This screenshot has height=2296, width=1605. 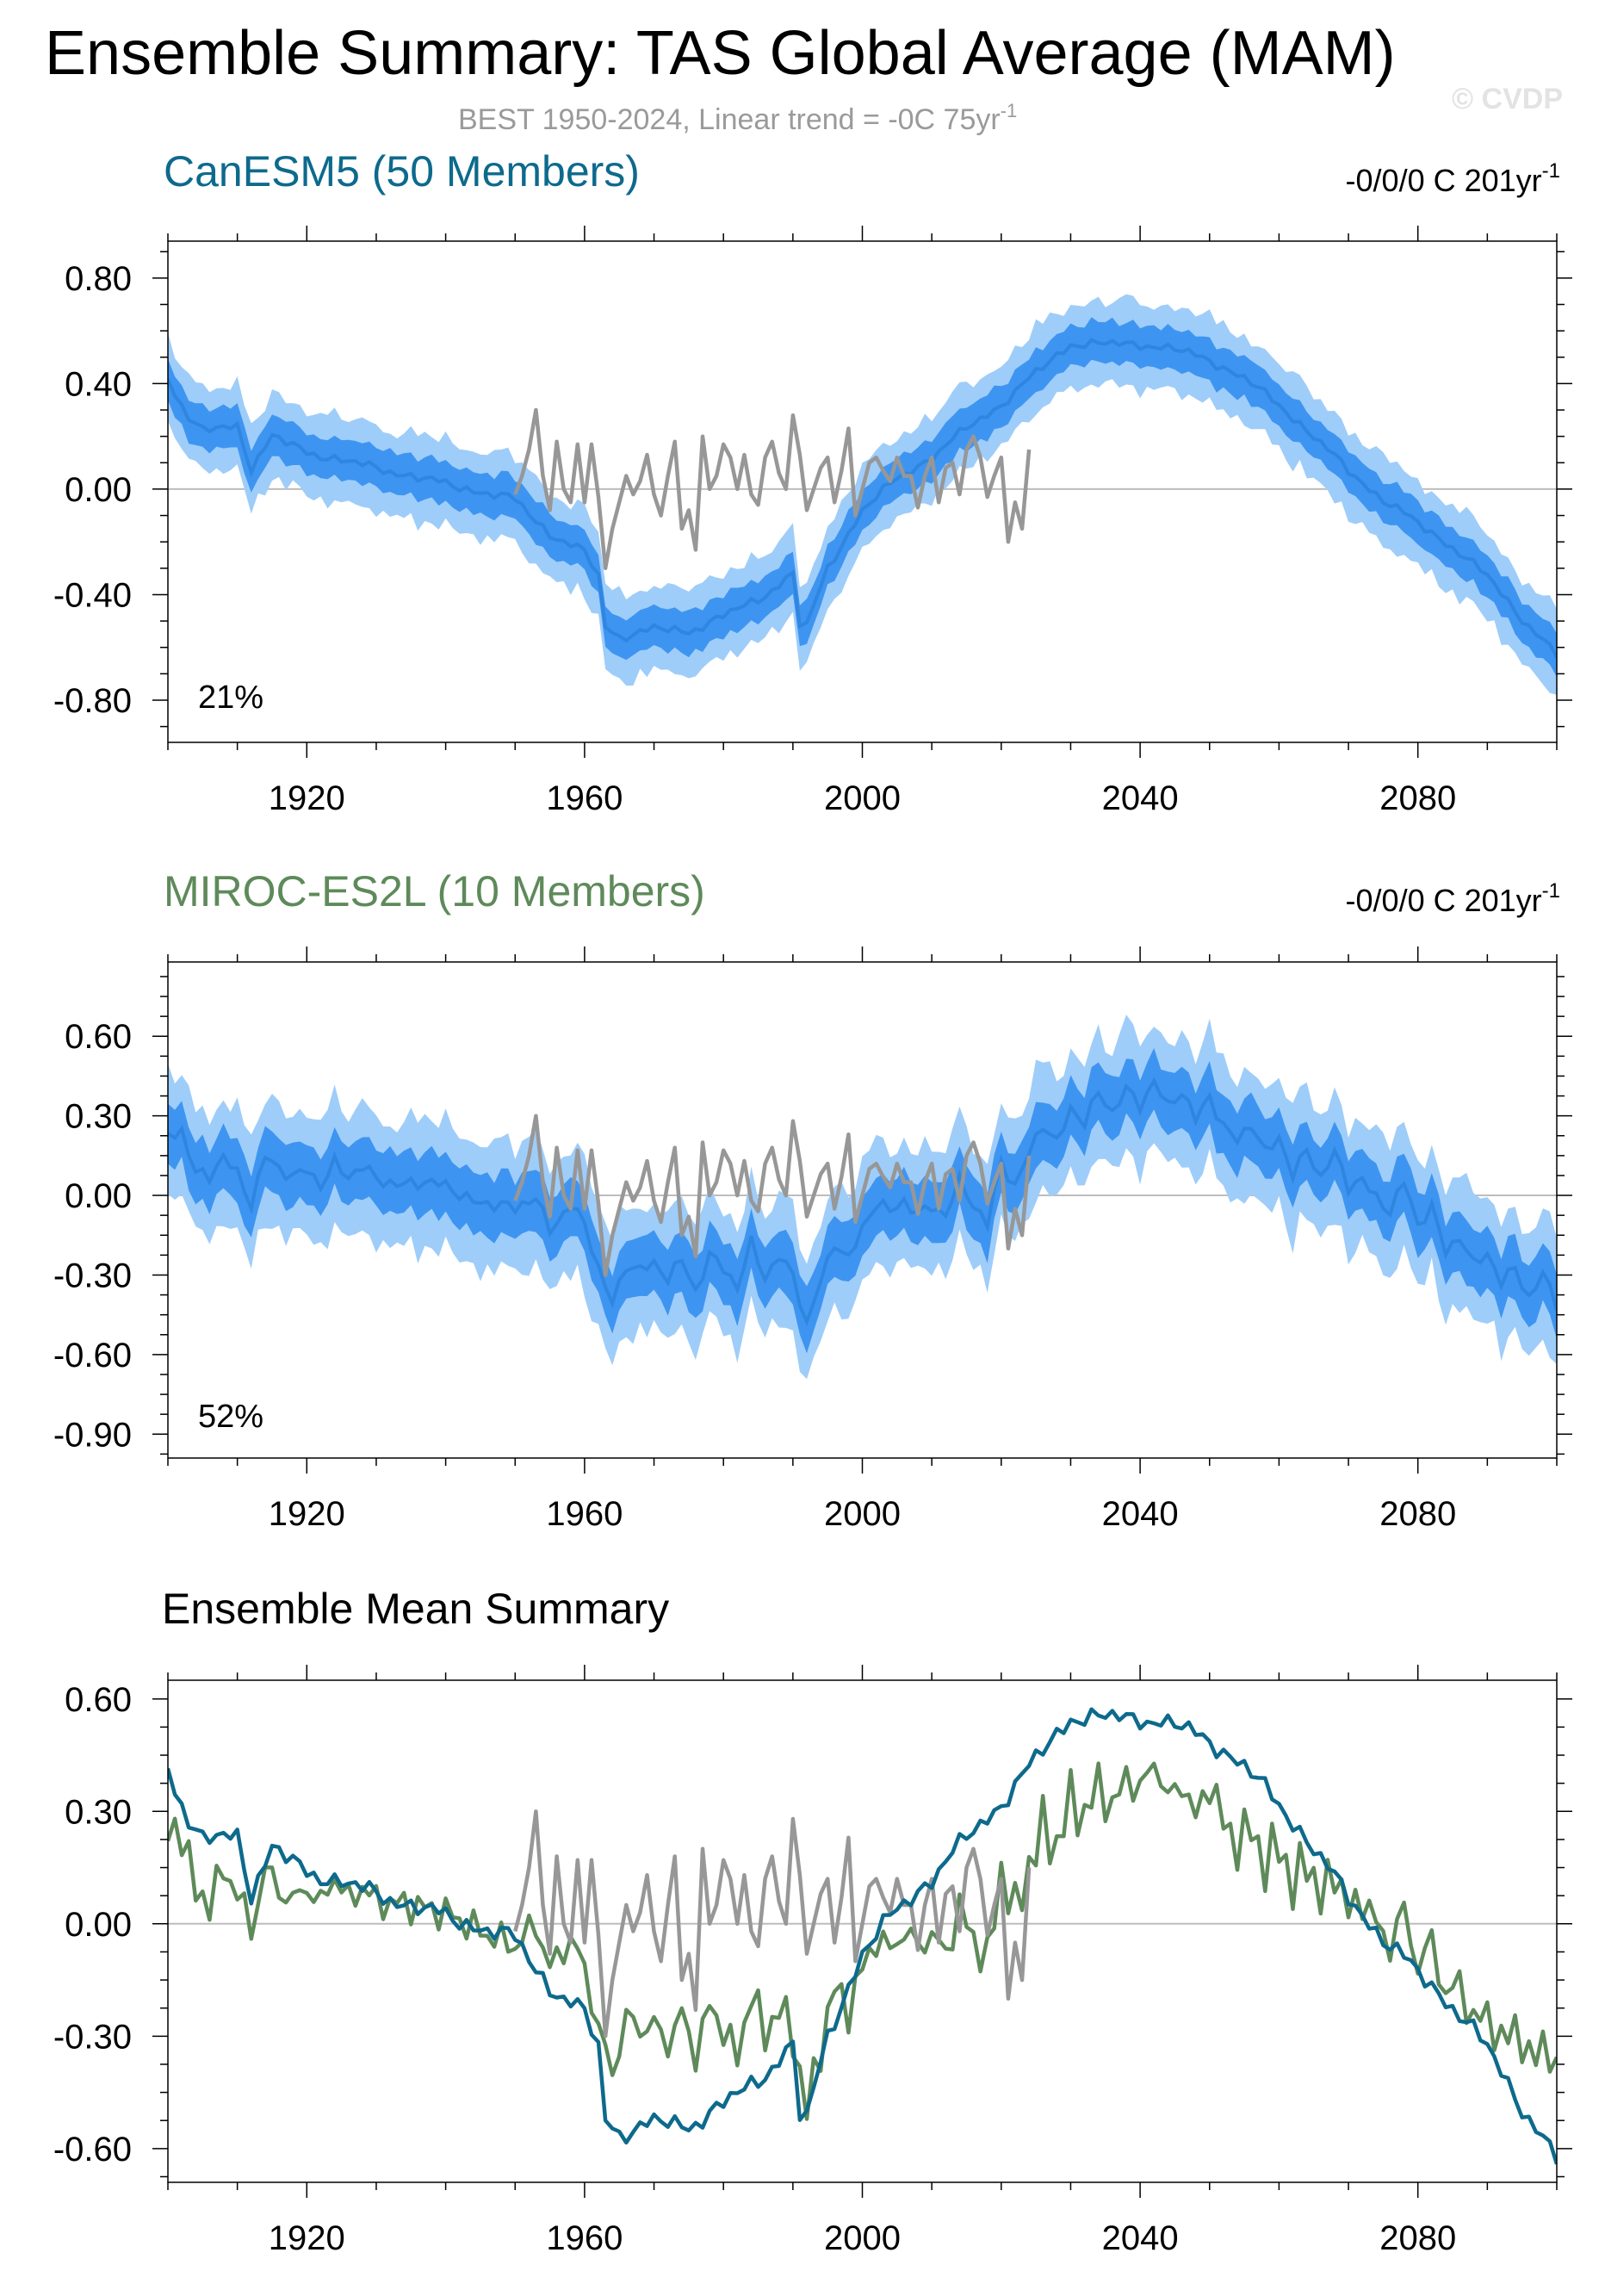 I want to click on ensemble-inner-spread, so click(x=862, y=497).